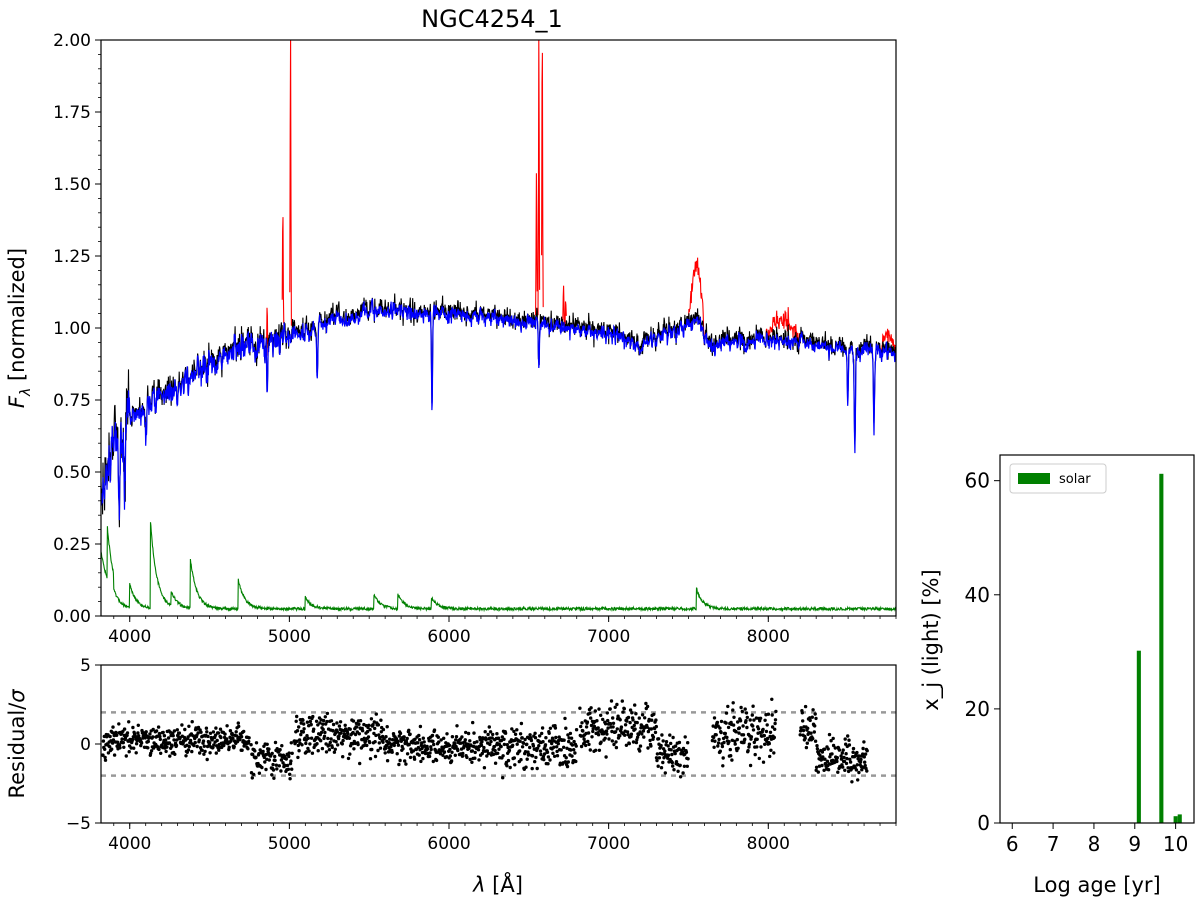 The height and width of the screenshot is (906, 1200). Describe the element at coordinates (72, 113) in the screenshot. I see `spectrum-y-tick-label: 1.75` at that location.